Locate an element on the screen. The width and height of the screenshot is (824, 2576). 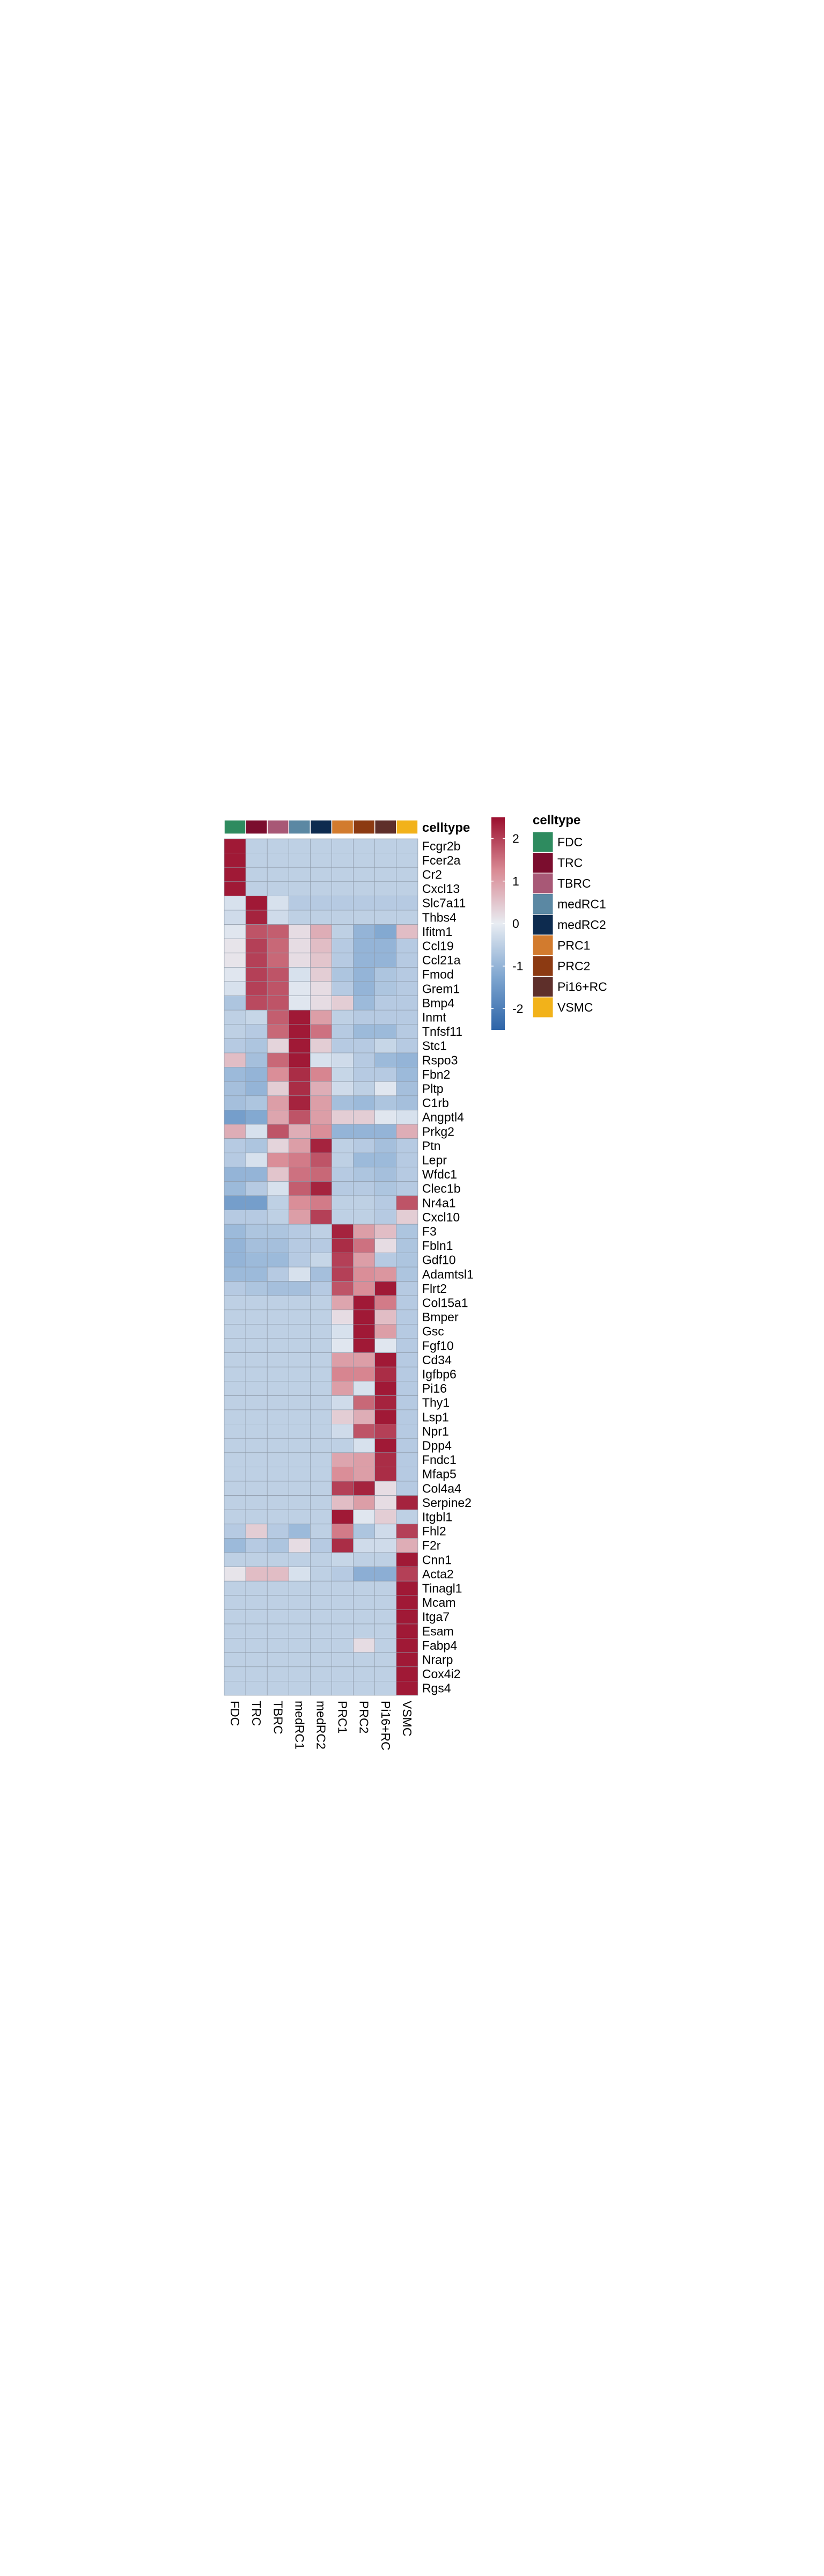
heatmap-cell-Cxcl10-TBRC is located at coordinates (278, 1217).